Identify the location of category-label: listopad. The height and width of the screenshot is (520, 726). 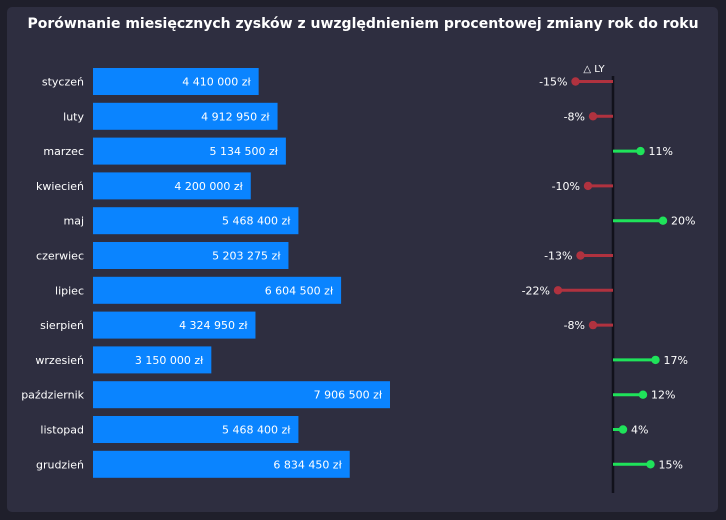
(62, 430).